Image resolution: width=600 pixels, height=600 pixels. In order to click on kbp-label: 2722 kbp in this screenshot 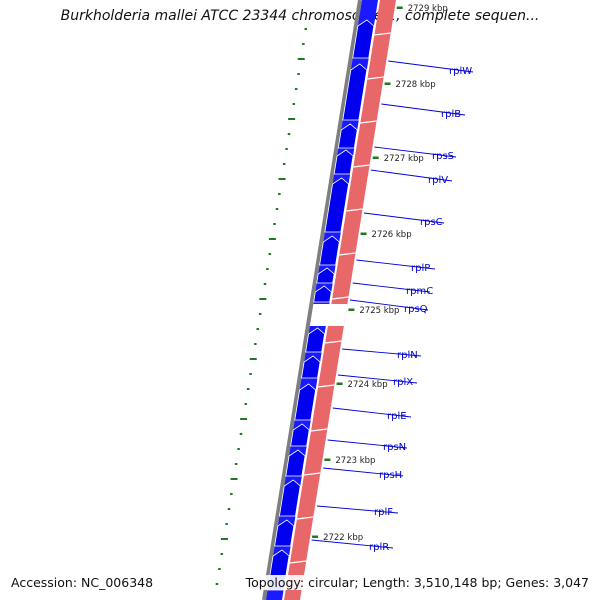, I will do `click(343, 538)`.